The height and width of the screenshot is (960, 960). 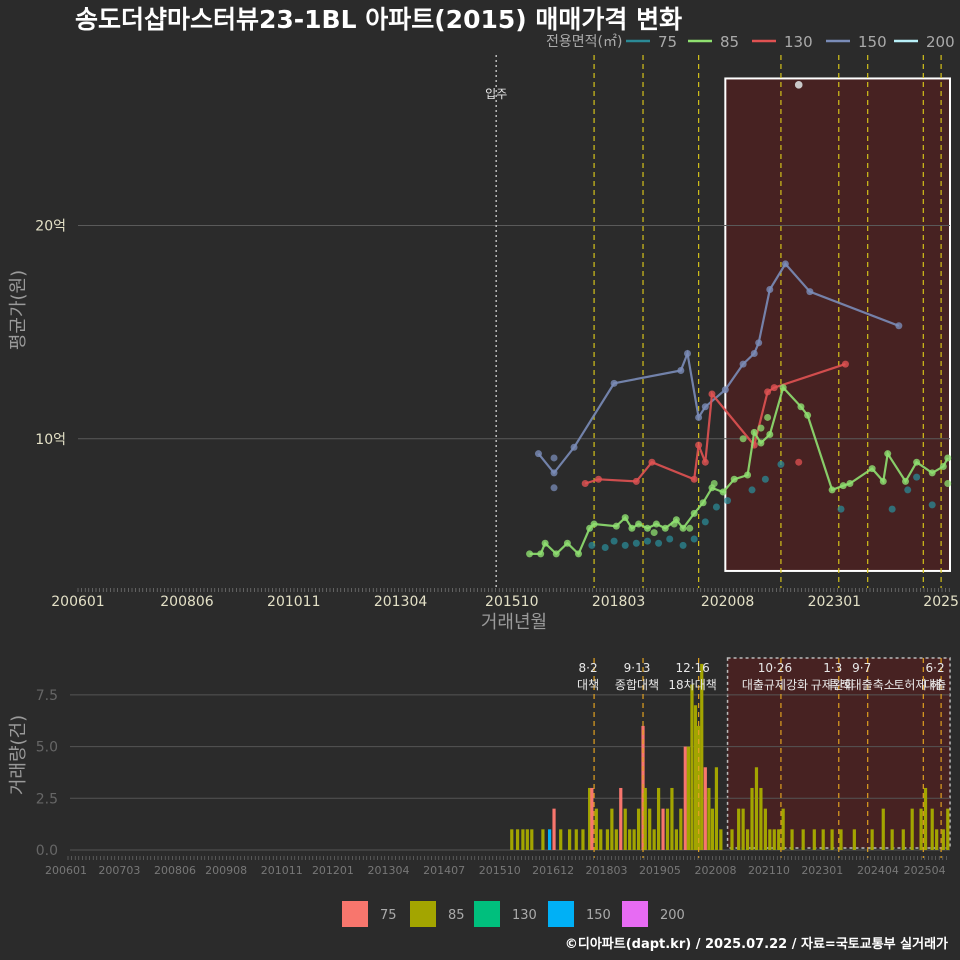 I want to click on policy-name: 토허제 해, so click(x=917, y=685).